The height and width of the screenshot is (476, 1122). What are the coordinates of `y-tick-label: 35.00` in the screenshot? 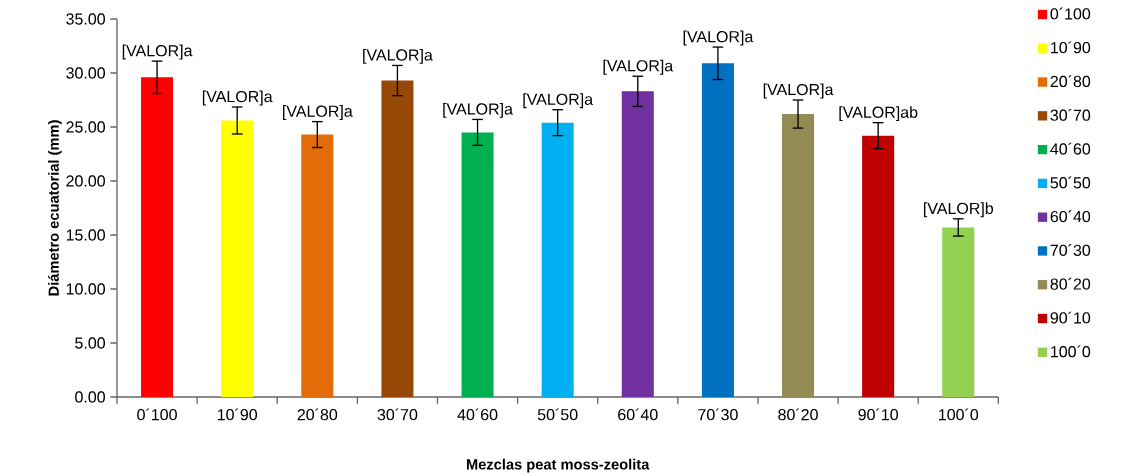 It's located at (85, 19).